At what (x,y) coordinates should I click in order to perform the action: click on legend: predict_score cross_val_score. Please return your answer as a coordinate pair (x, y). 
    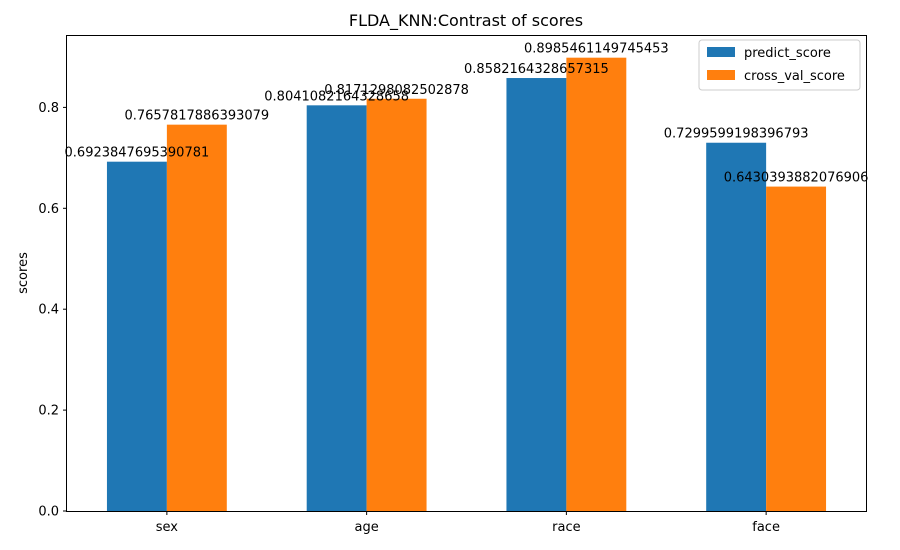
    Looking at the image, I should click on (779, 65).